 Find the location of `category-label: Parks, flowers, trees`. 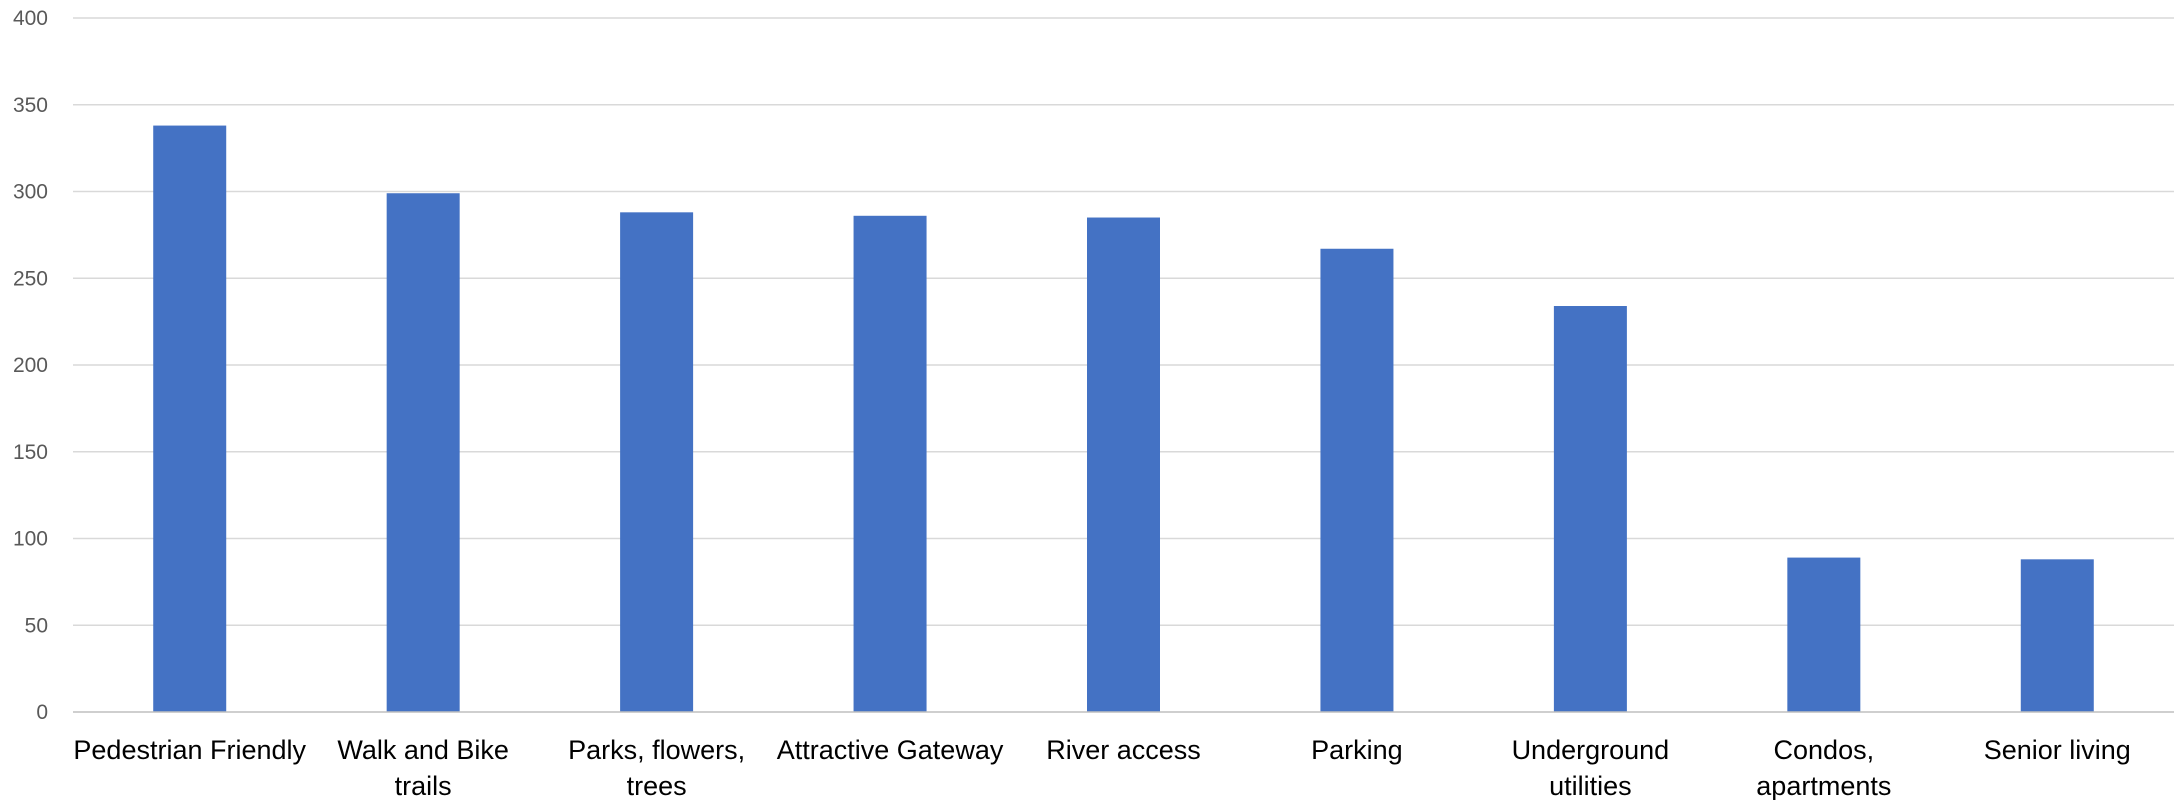

category-label: Parks, flowers, trees is located at coordinates (656, 767).